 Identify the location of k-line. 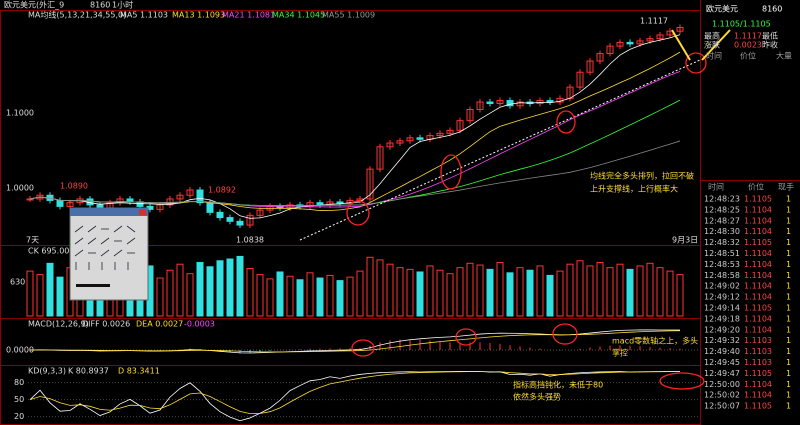
(355, 396).